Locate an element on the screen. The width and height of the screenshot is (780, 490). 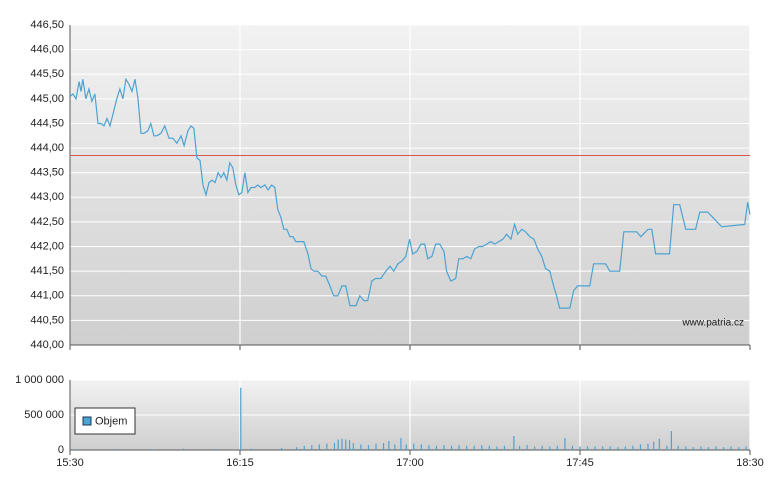
watermark: www.patria.cz is located at coordinates (712, 323).